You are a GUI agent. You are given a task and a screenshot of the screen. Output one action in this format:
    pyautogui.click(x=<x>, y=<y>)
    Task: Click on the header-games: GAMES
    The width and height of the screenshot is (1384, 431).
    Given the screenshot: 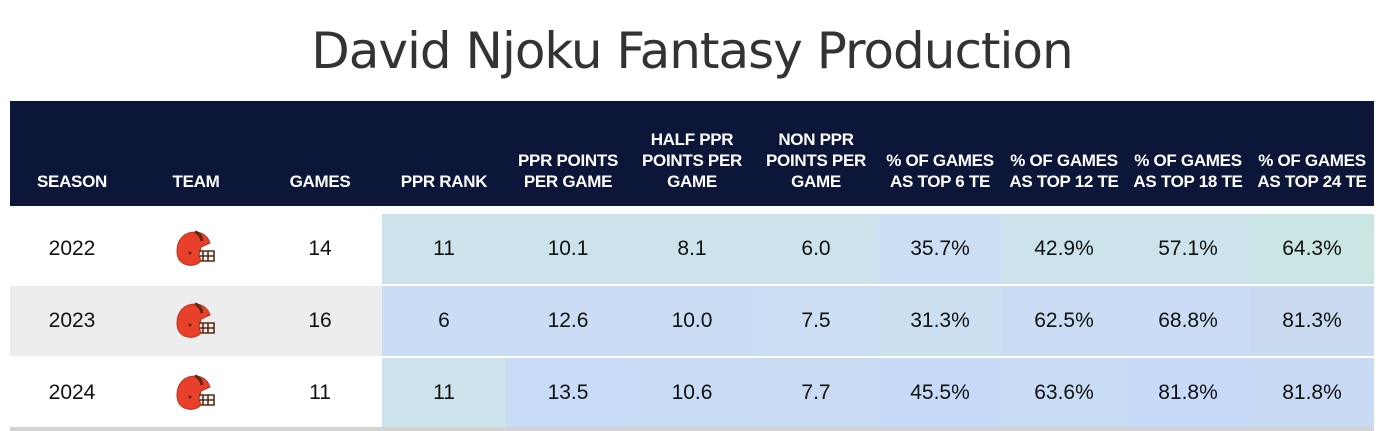 What is the action you would take?
    pyautogui.click(x=320, y=153)
    